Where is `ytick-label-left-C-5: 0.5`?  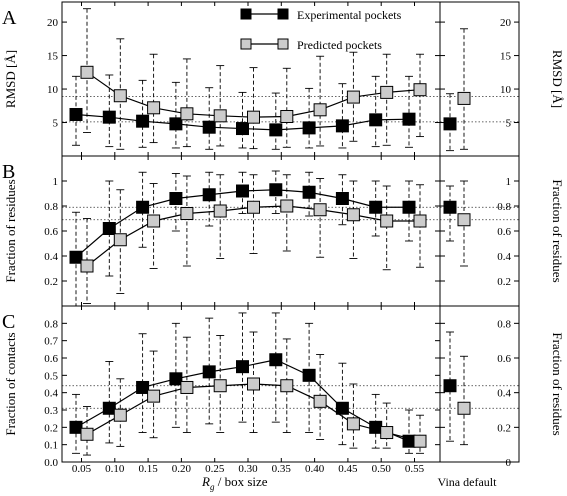 ytick-label-left-C-5: 0.5 is located at coordinates (51, 376).